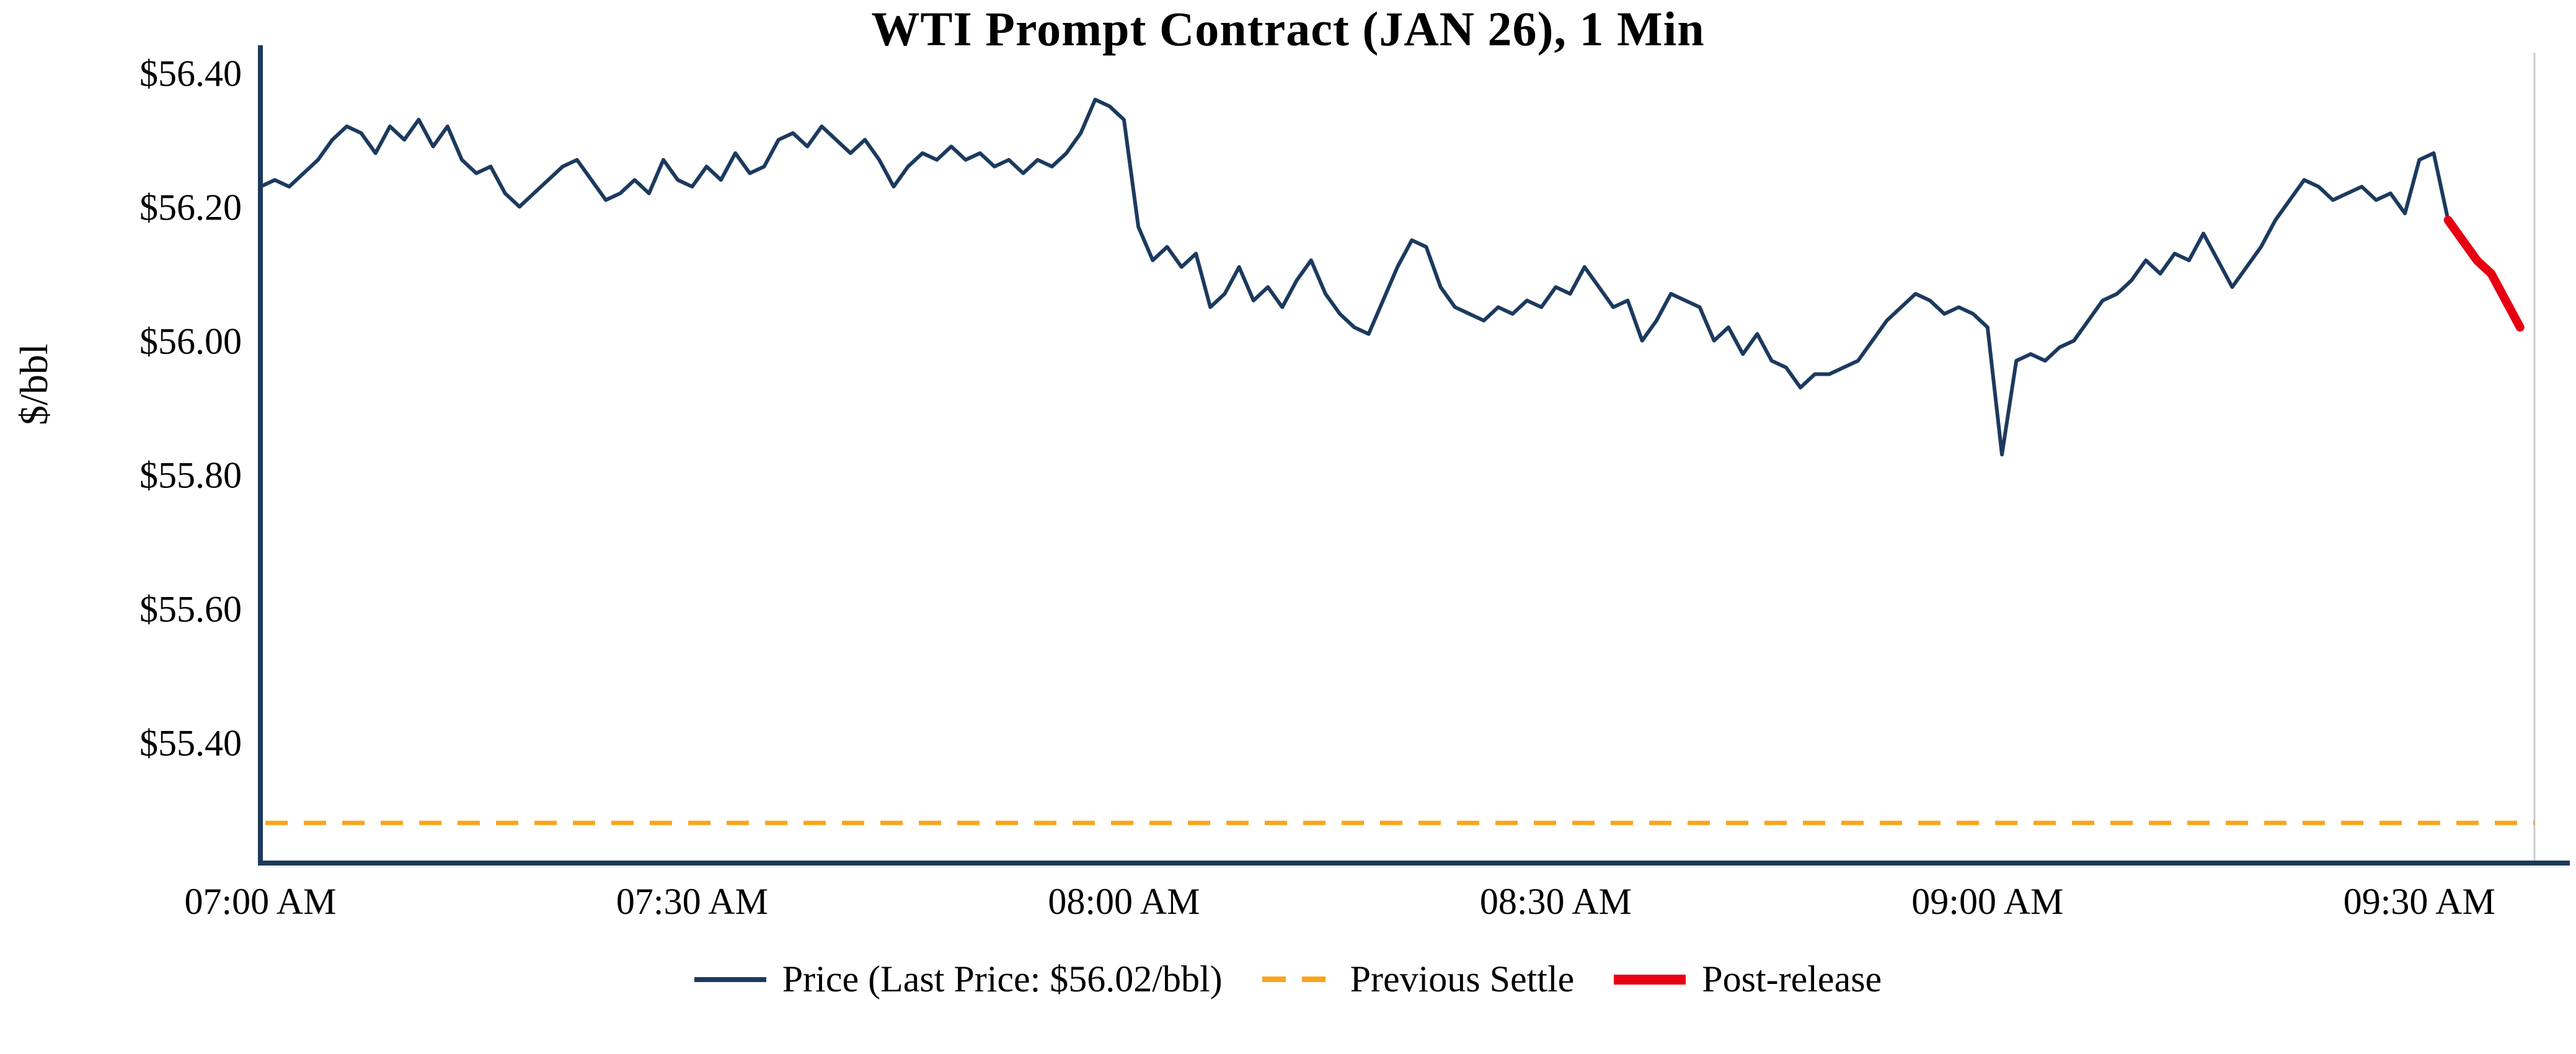  Describe the element at coordinates (1463, 979) in the screenshot. I see `legend-label-previous-settle: Previous Settle` at that location.